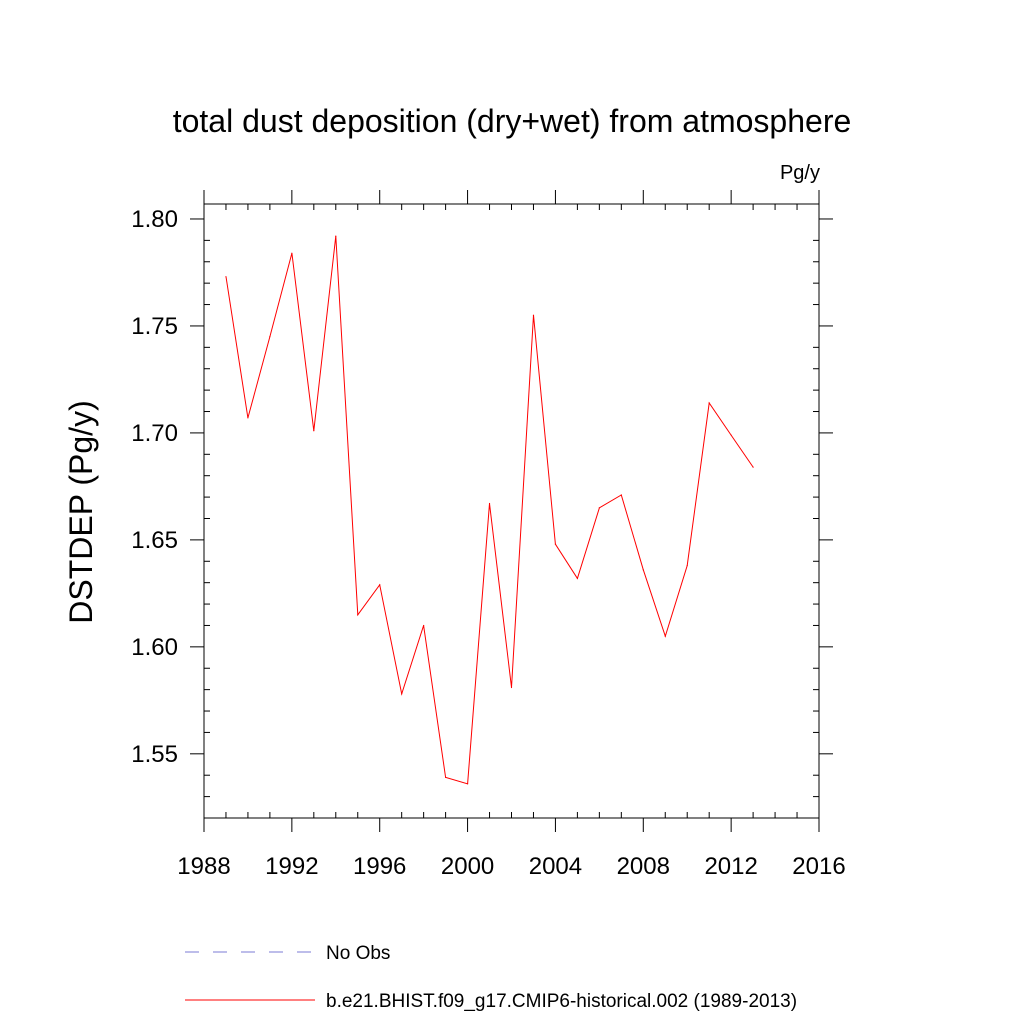 The width and height of the screenshot is (1024, 1024). What do you see at coordinates (555, 866) in the screenshot?
I see `x-tick-label: 2004` at bounding box center [555, 866].